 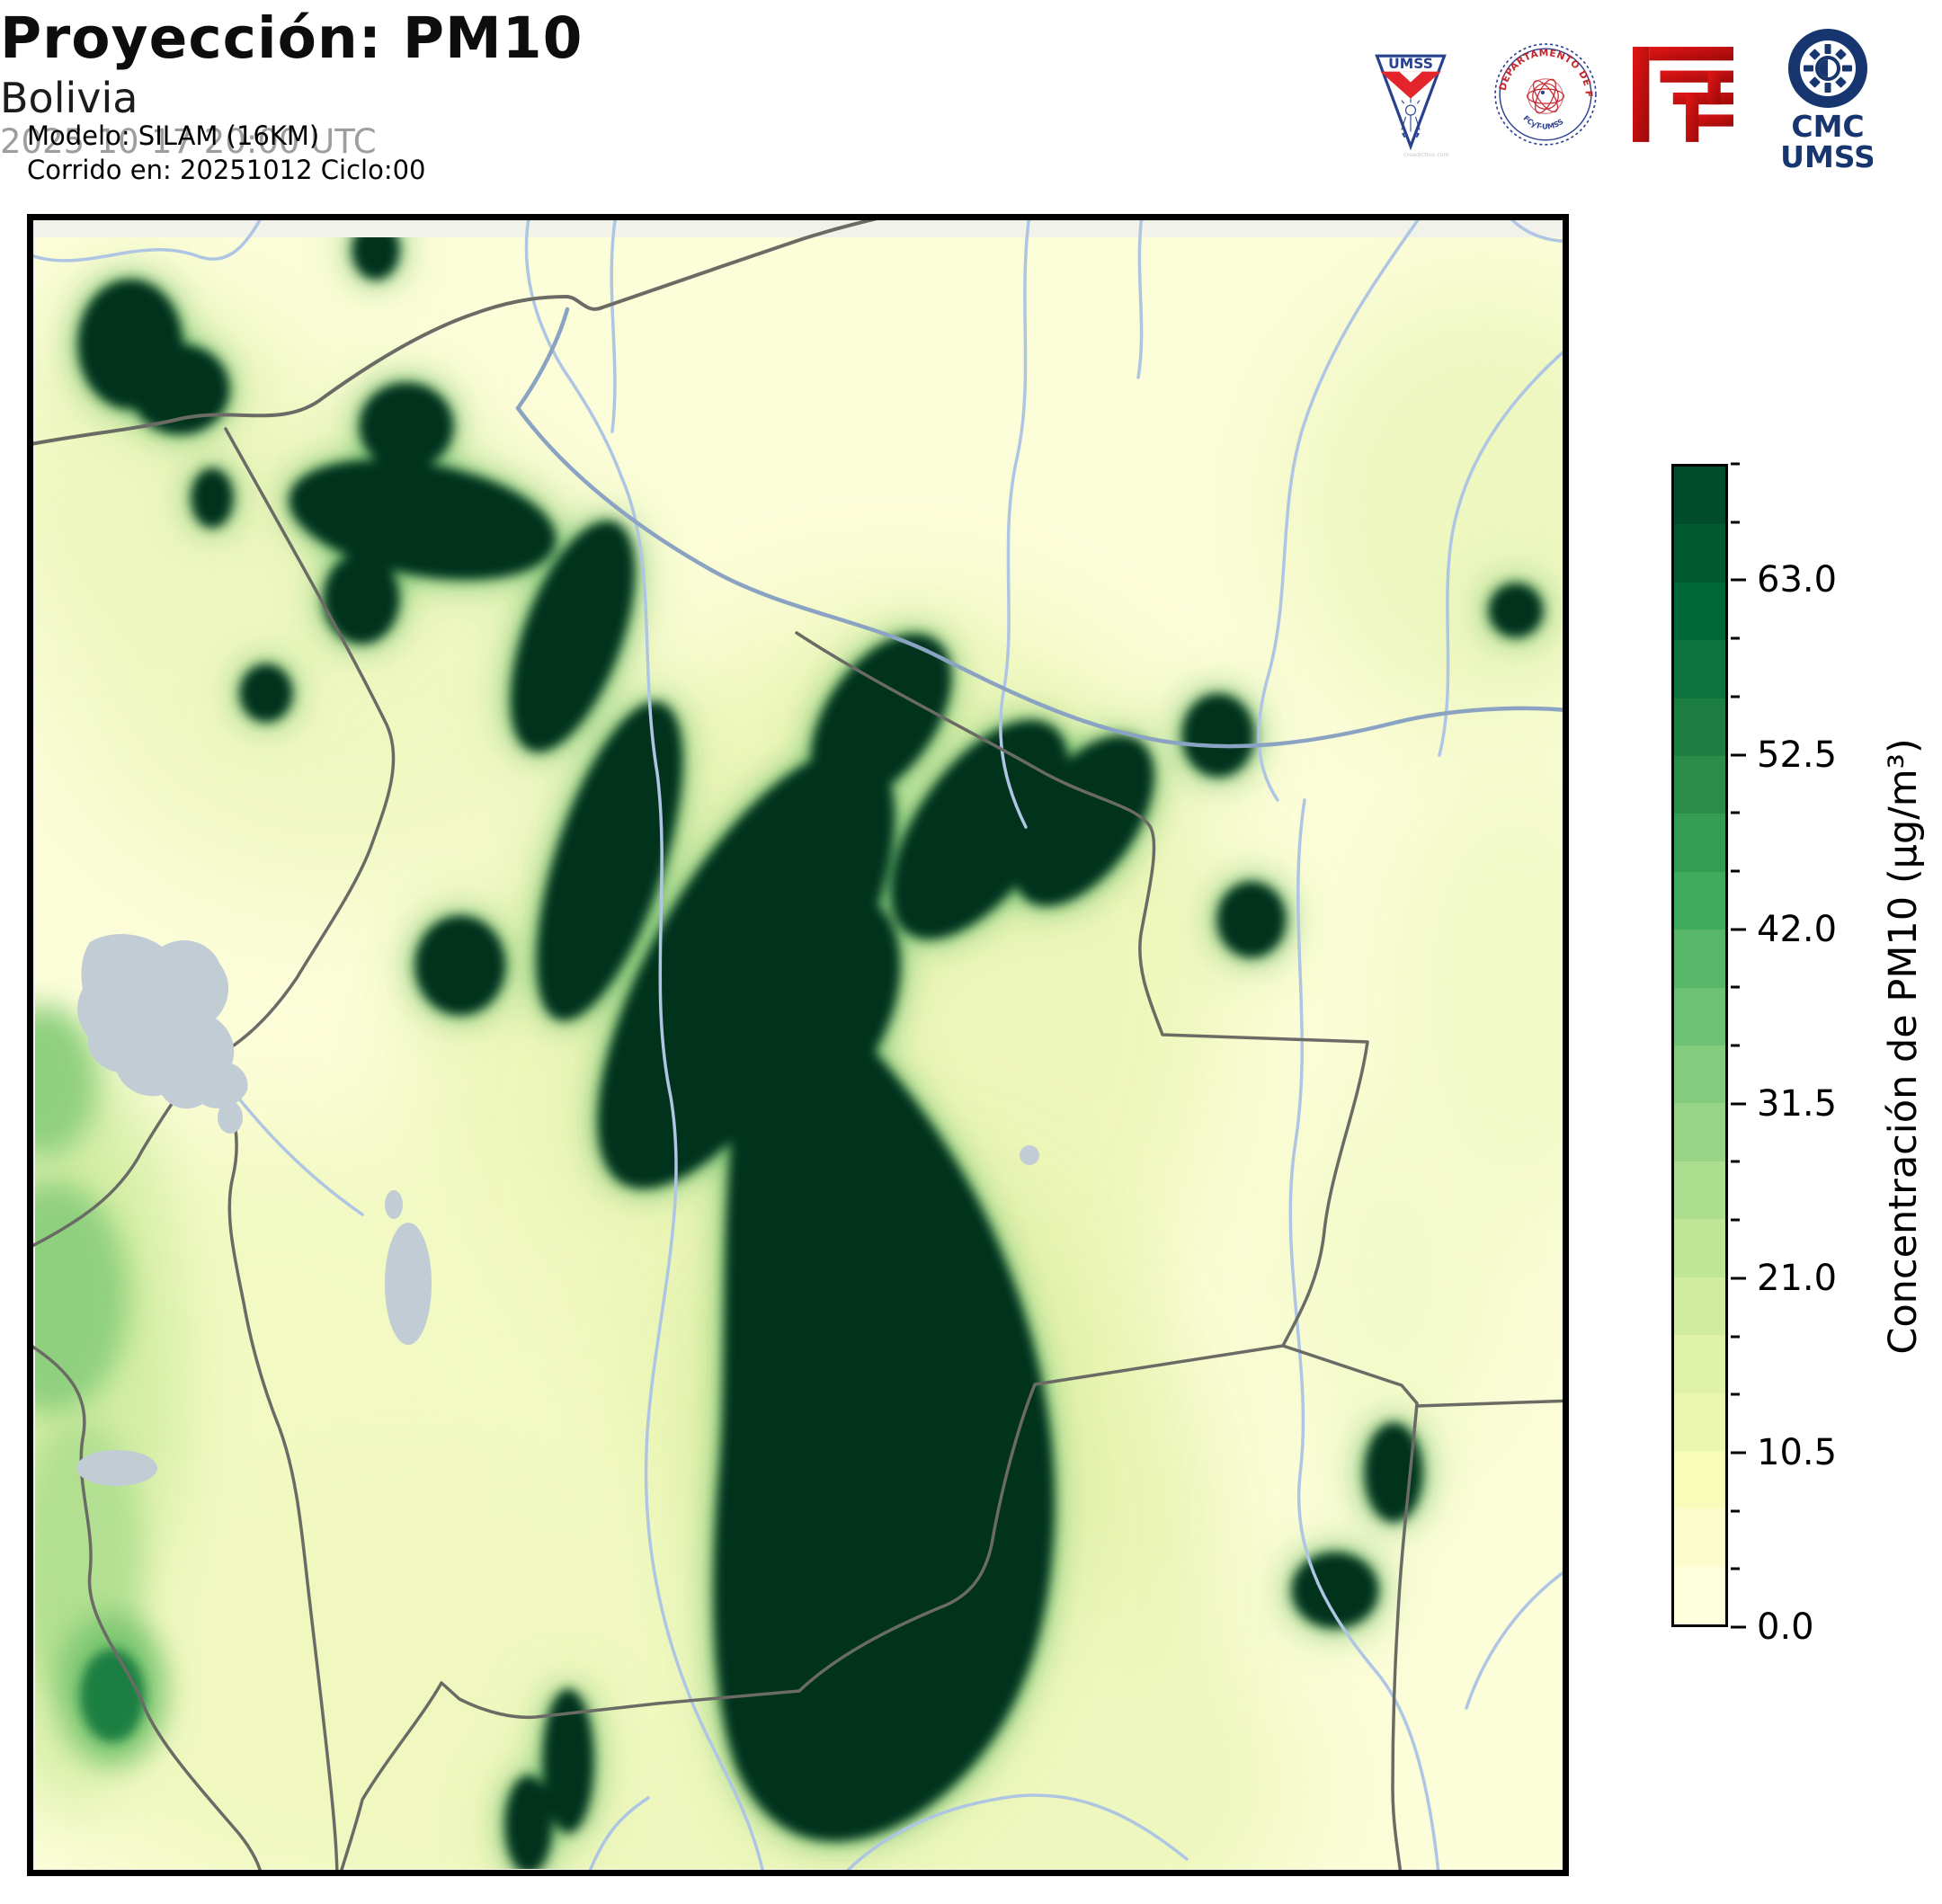 I want to click on cmc-umss-logo: CMC UMSS, so click(x=1828, y=101).